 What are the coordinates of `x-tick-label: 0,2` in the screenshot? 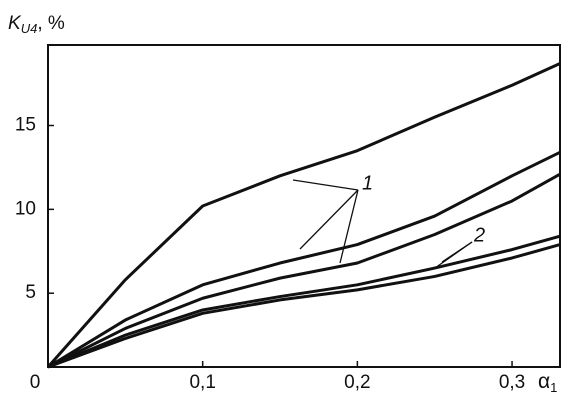 It's located at (357, 382).